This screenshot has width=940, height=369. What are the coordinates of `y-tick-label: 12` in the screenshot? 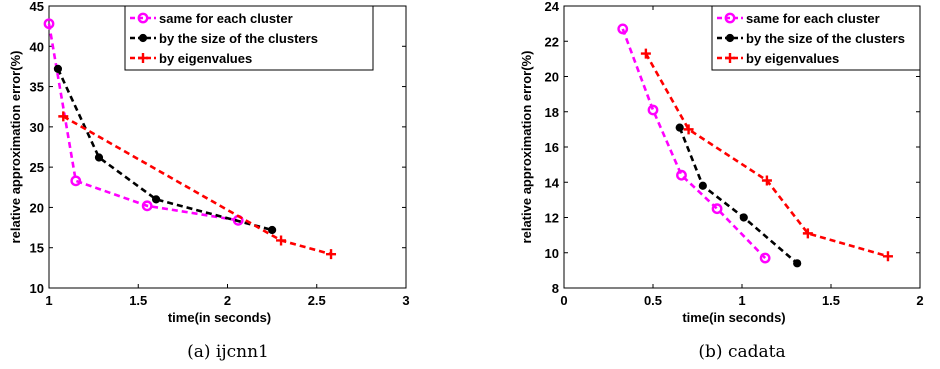 It's located at (552, 218).